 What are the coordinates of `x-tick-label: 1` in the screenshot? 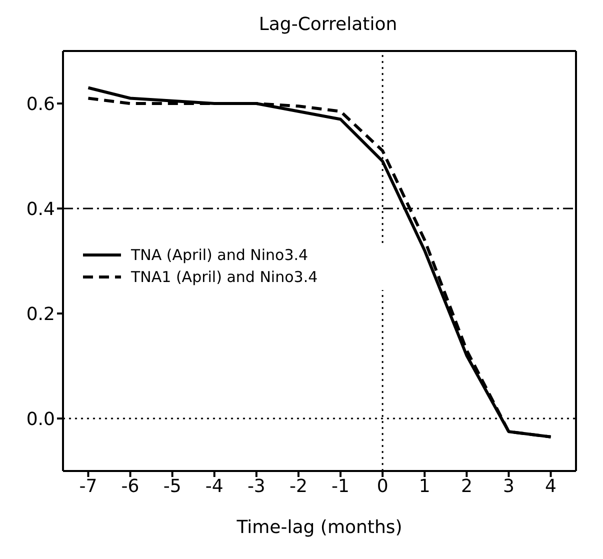 It's located at (424, 486).